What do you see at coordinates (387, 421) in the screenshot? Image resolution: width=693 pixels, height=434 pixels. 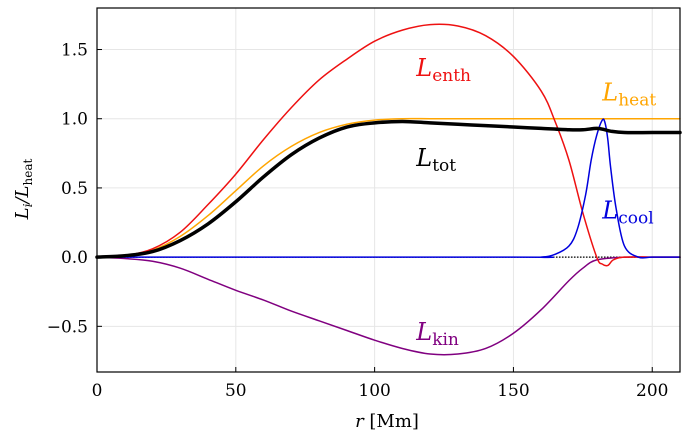 I see `x-axis-label: r [Mm]` at bounding box center [387, 421].